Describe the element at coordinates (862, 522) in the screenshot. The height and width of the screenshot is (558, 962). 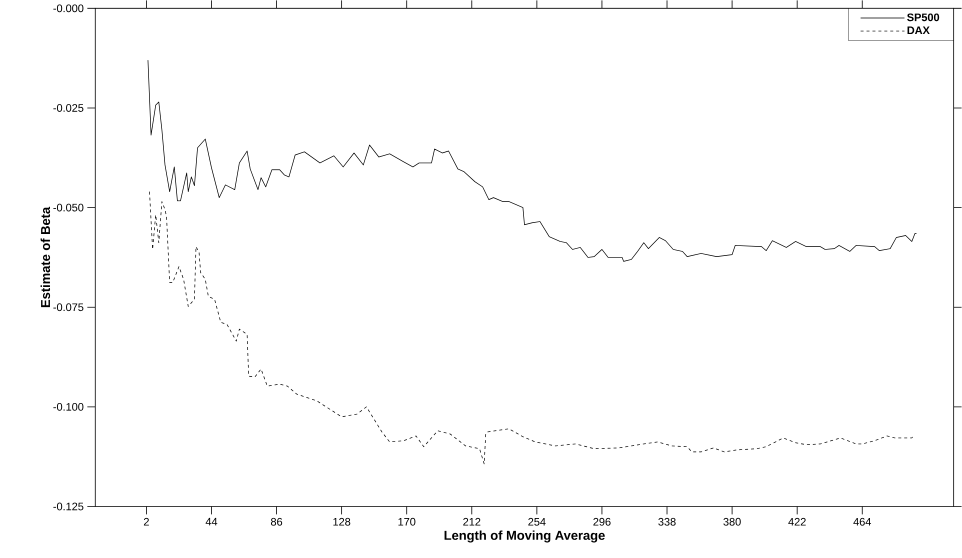
I see `x-tick-label: 464` at that location.